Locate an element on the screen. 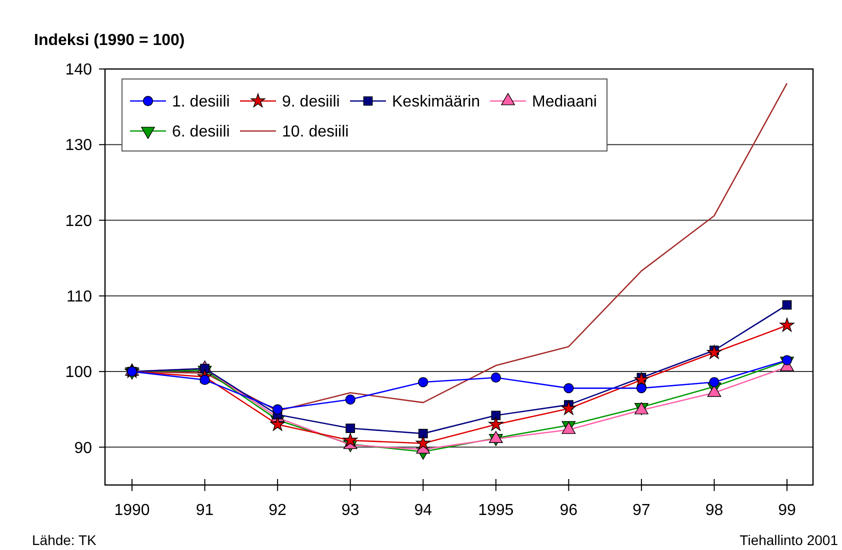  legend-label: Mediaani is located at coordinates (564, 102).